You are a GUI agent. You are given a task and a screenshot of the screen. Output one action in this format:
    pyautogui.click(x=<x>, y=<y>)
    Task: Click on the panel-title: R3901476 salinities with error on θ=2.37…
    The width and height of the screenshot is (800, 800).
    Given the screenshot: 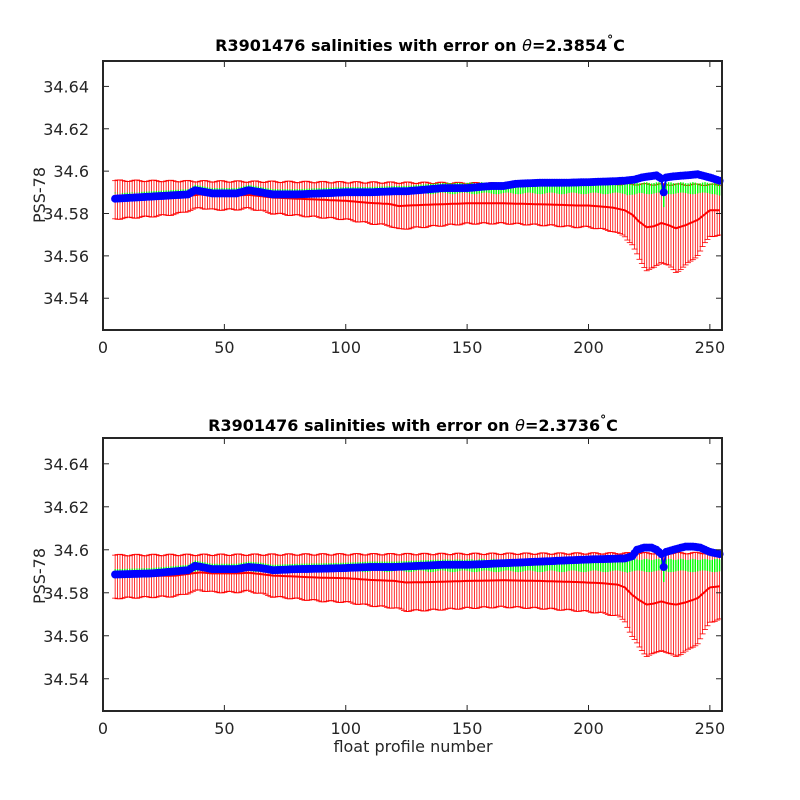 What is the action you would take?
    pyautogui.click(x=413, y=424)
    